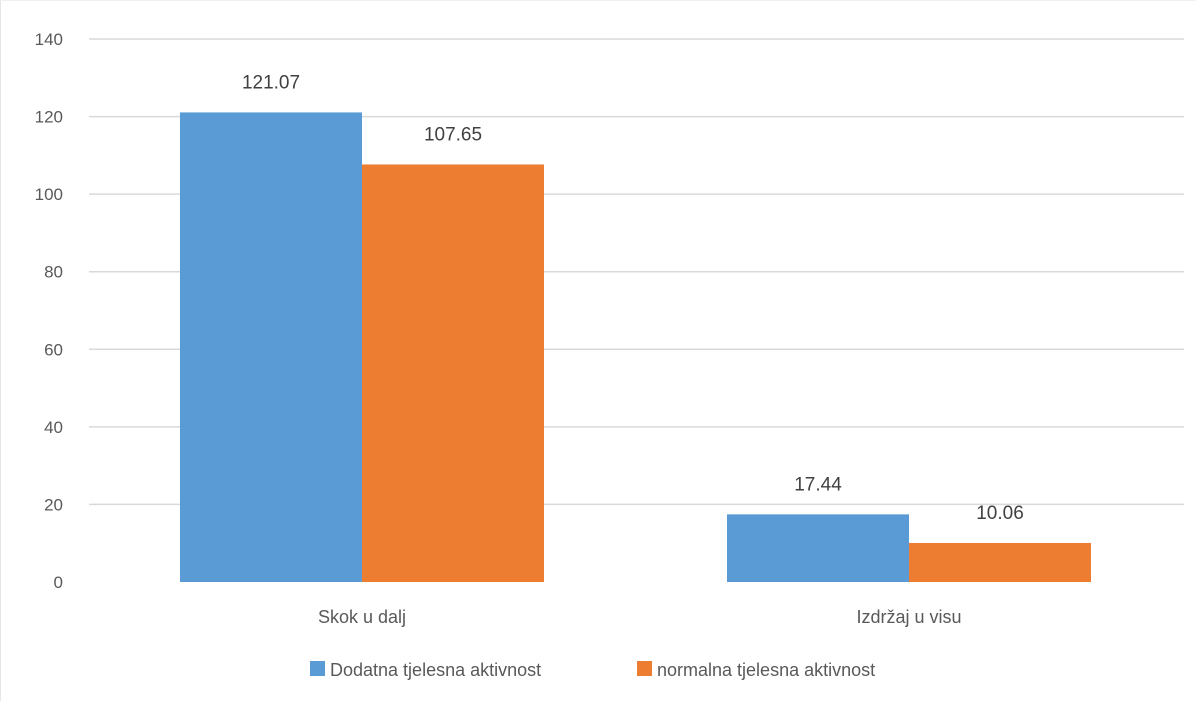  I want to click on category-label: Skok u dalj, so click(362, 617).